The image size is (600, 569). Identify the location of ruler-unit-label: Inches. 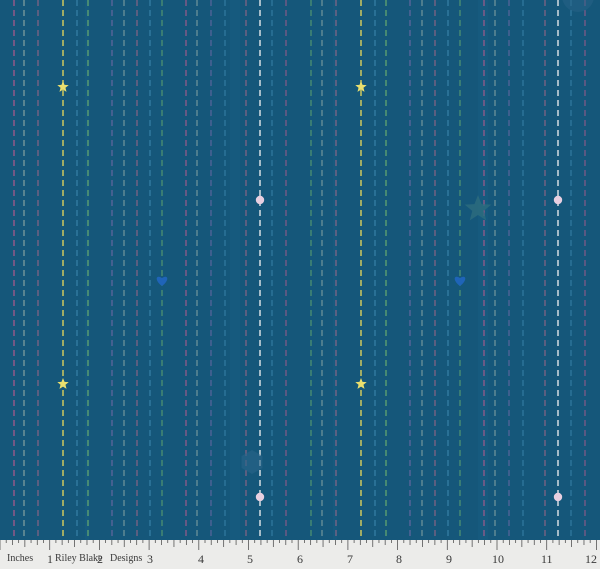
(20, 558).